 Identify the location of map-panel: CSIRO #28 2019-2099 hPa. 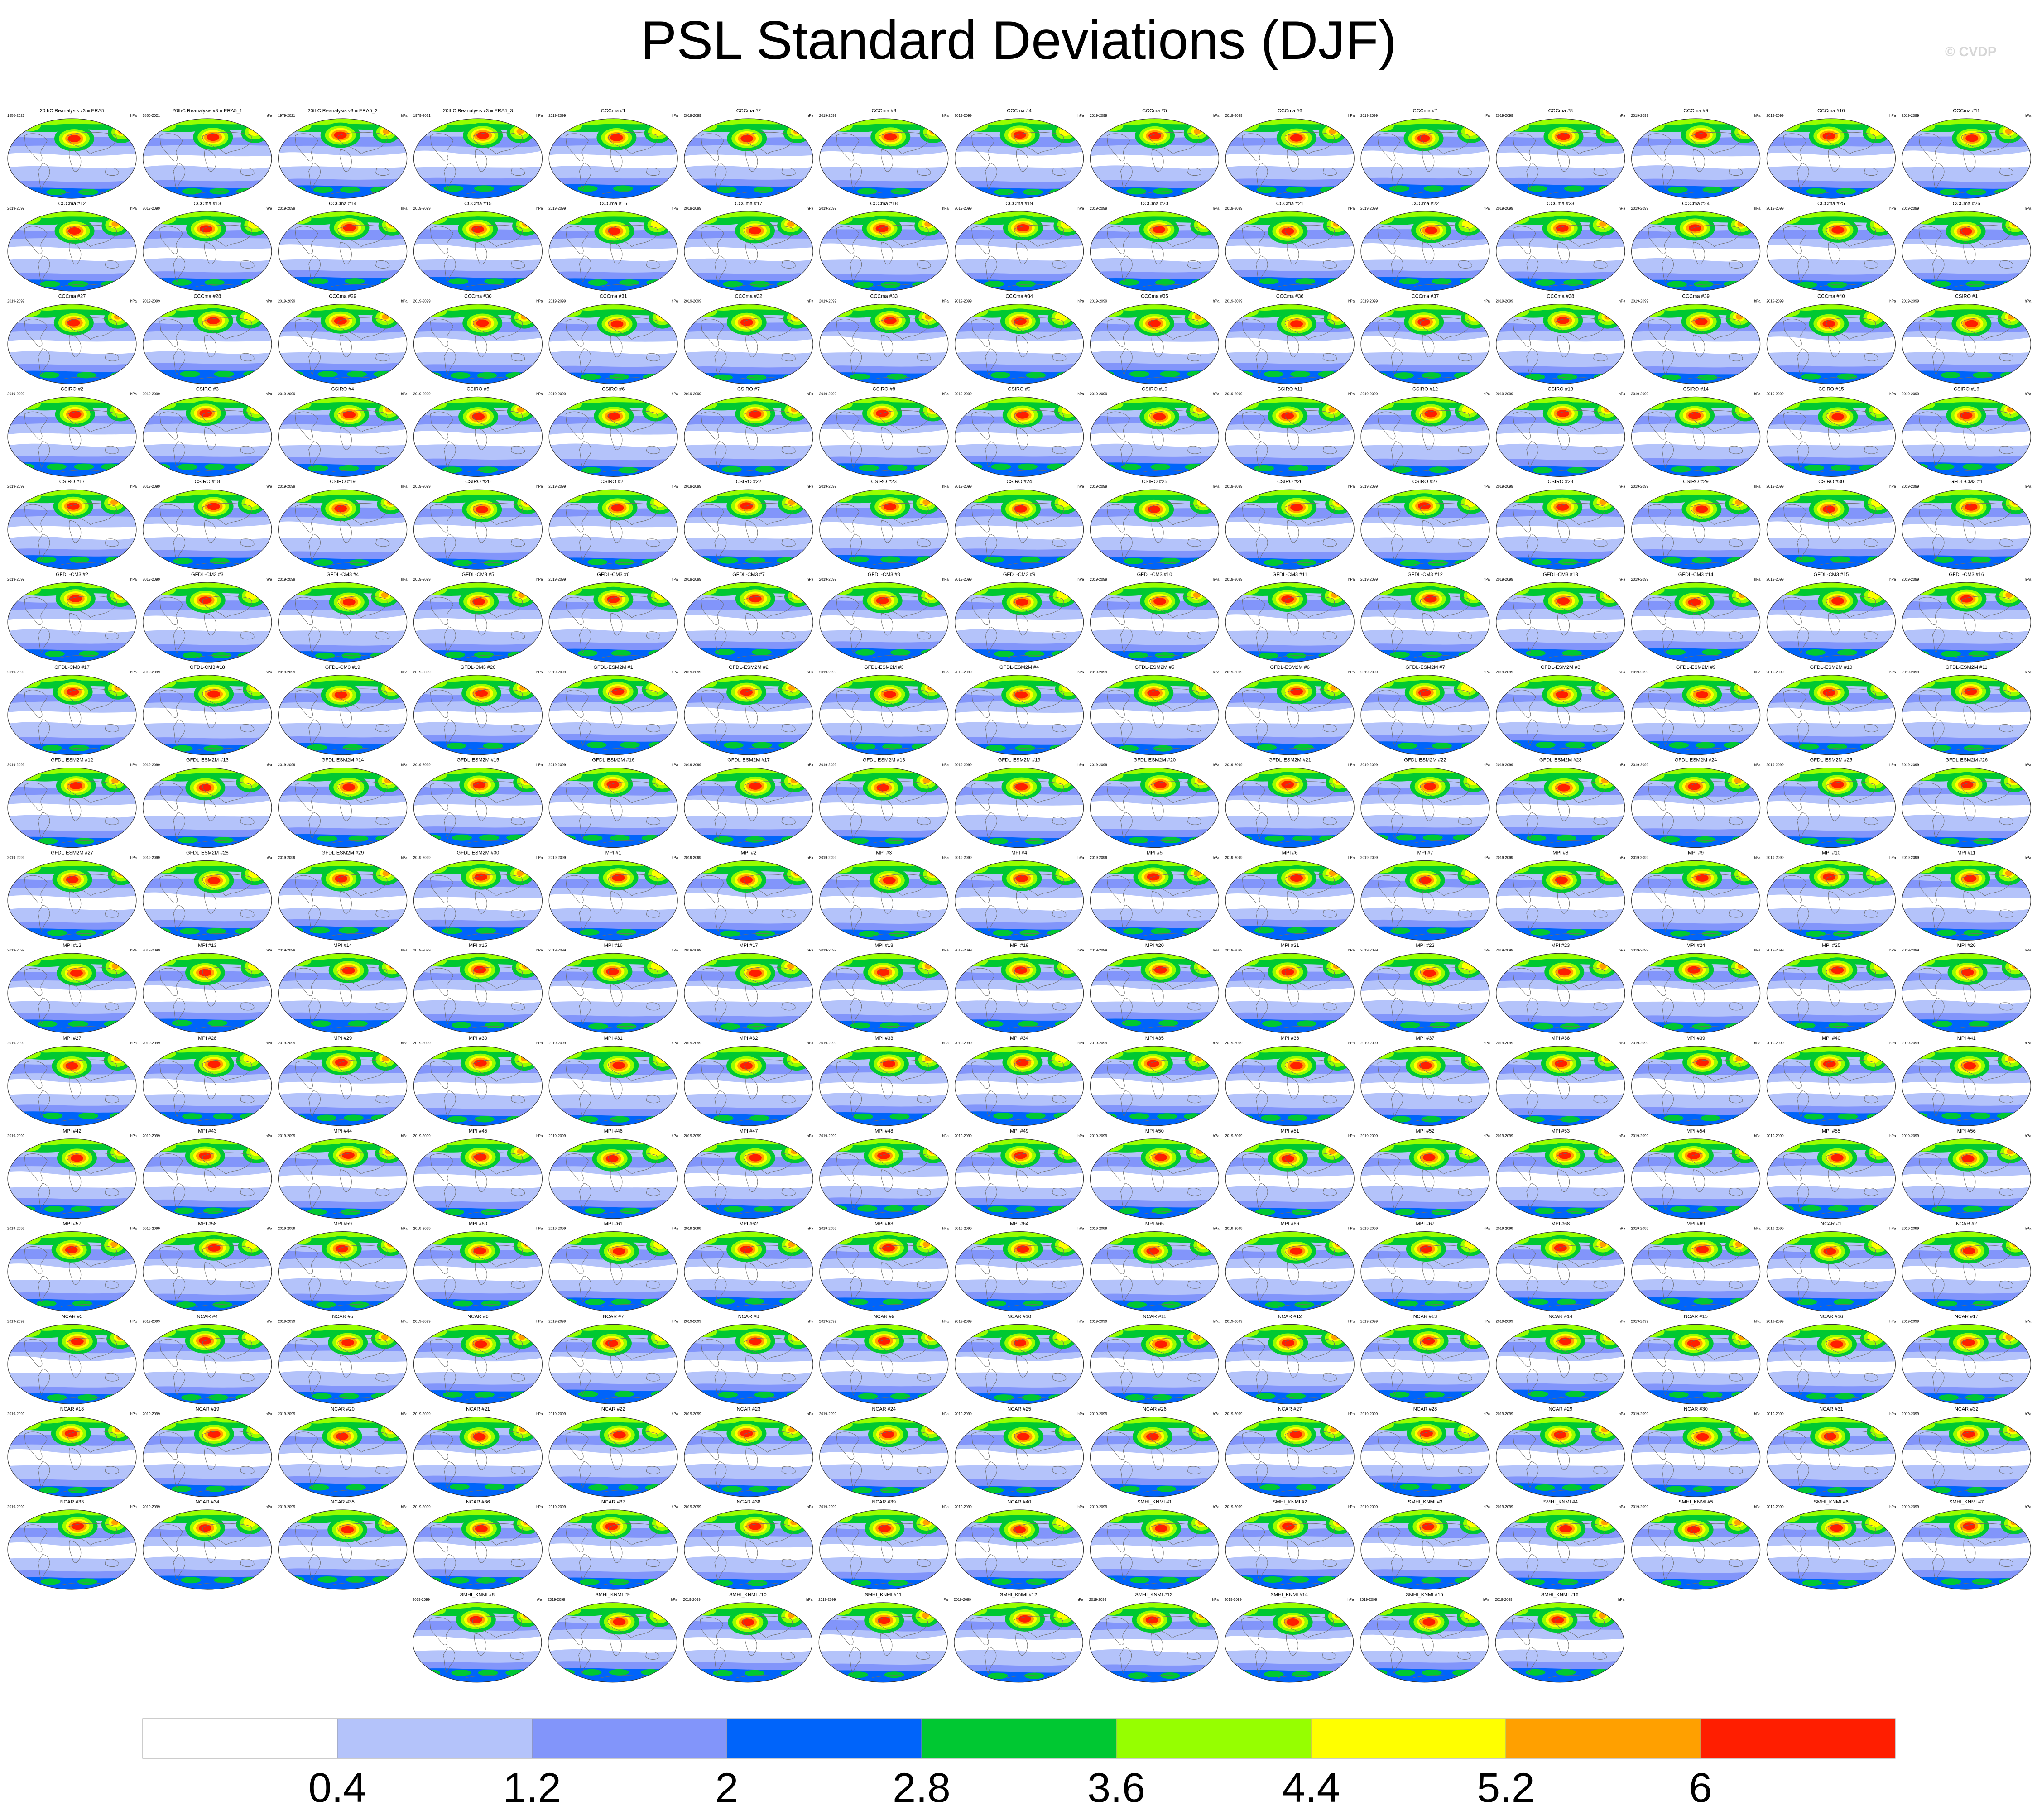
(1561, 524).